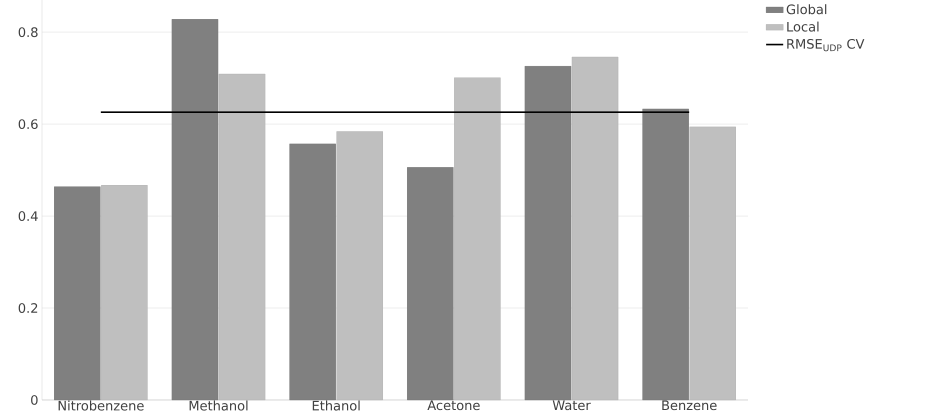 This screenshot has height=419, width=928. I want to click on y-tick-label: 0.8, so click(28, 32).